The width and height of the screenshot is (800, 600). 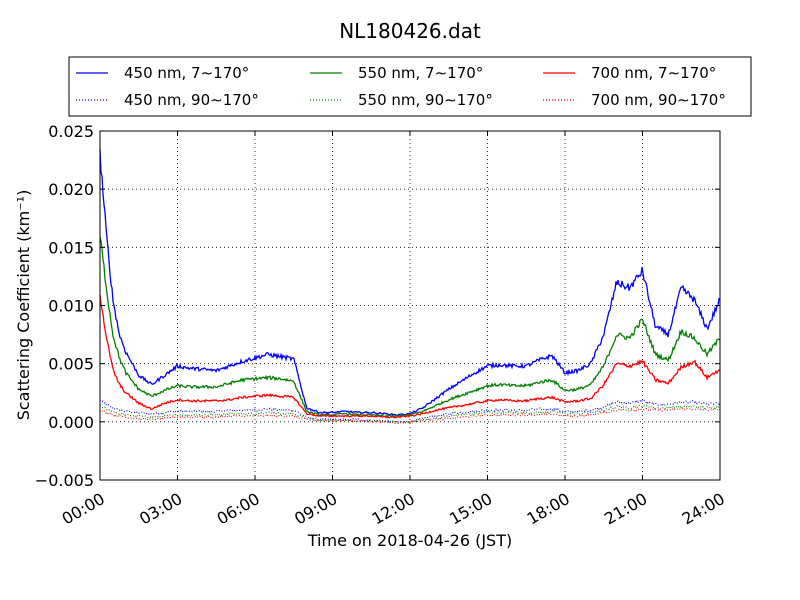 What do you see at coordinates (23, 305) in the screenshot?
I see `y-axis-label: Scattering Coefficient (km⁻¹)` at bounding box center [23, 305].